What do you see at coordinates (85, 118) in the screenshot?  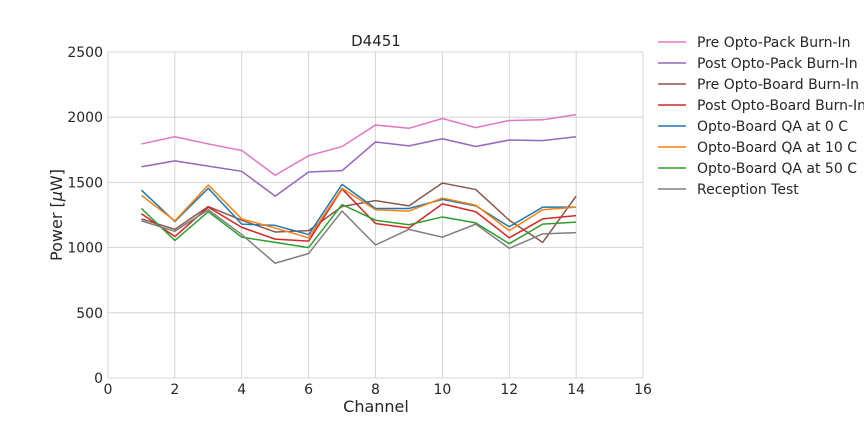 I see `y-tick-label: 2000` at bounding box center [85, 118].